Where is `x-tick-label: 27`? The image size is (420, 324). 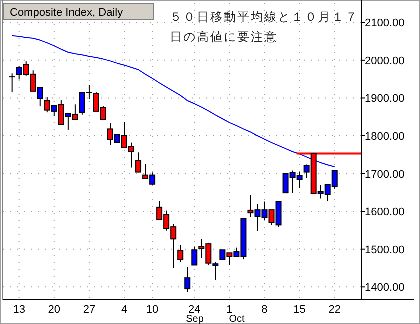 x-tick-label: 27 is located at coordinates (89, 310).